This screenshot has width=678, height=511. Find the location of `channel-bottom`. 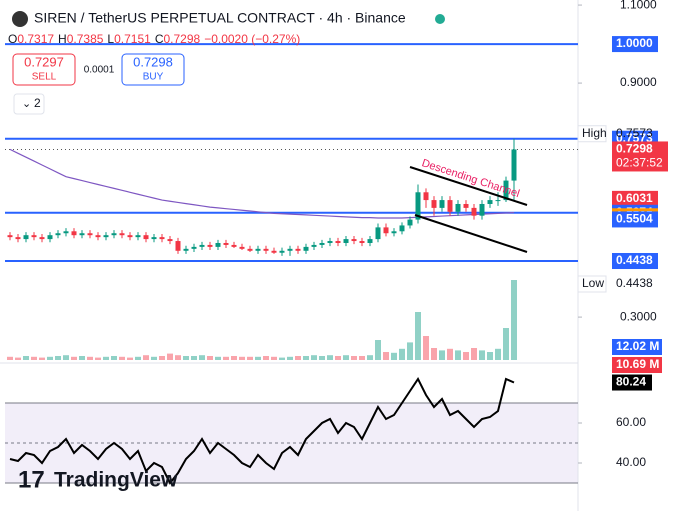

channel-bottom is located at coordinates (471, 233).